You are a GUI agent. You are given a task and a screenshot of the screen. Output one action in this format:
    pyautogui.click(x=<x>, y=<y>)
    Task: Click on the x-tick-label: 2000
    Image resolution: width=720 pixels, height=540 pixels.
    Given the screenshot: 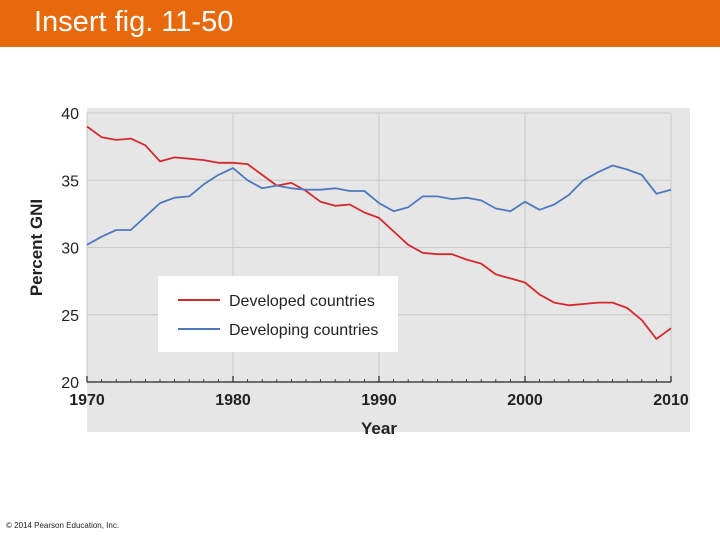 What is the action you would take?
    pyautogui.click(x=525, y=400)
    